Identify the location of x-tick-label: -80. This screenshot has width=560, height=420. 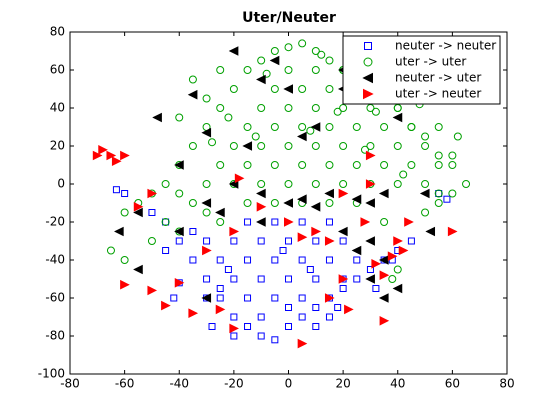
(70, 384).